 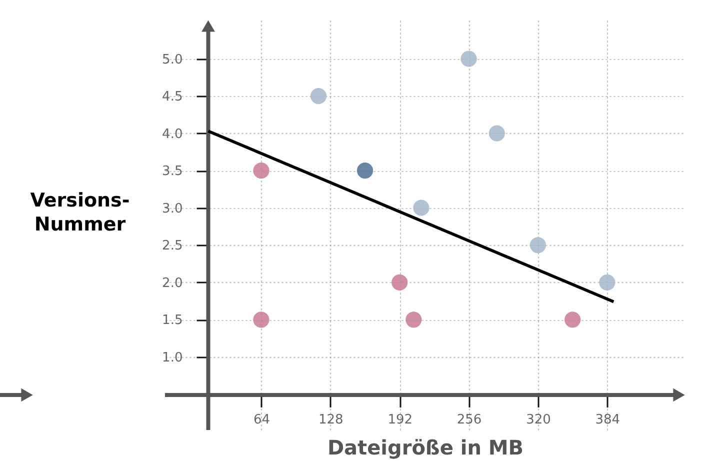 What do you see at coordinates (172, 172) in the screenshot?
I see `y-tick-label: 3.5` at bounding box center [172, 172].